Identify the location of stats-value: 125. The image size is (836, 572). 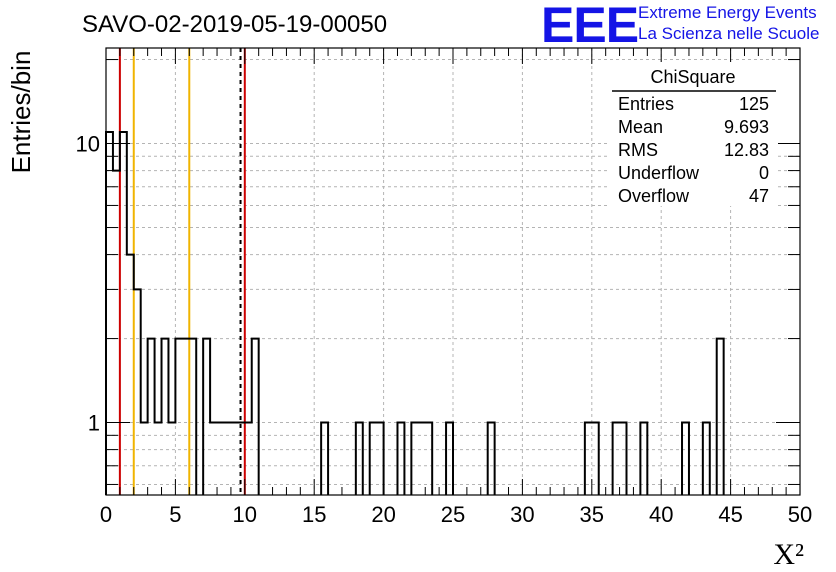
(754, 104).